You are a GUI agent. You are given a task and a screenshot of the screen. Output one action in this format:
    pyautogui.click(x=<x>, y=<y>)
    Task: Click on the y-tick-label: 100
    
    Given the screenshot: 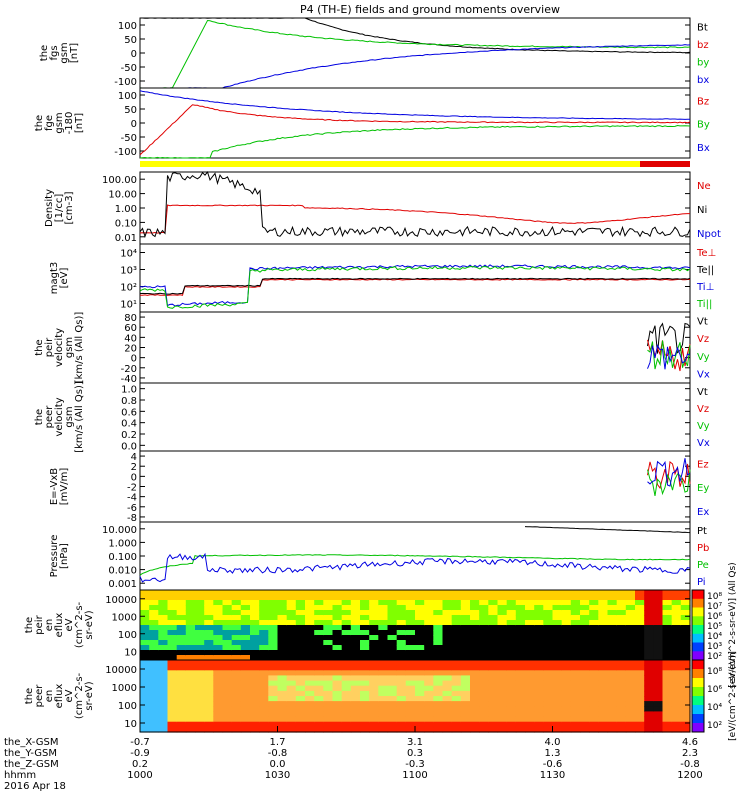 What is the action you would take?
    pyautogui.click(x=127, y=706)
    